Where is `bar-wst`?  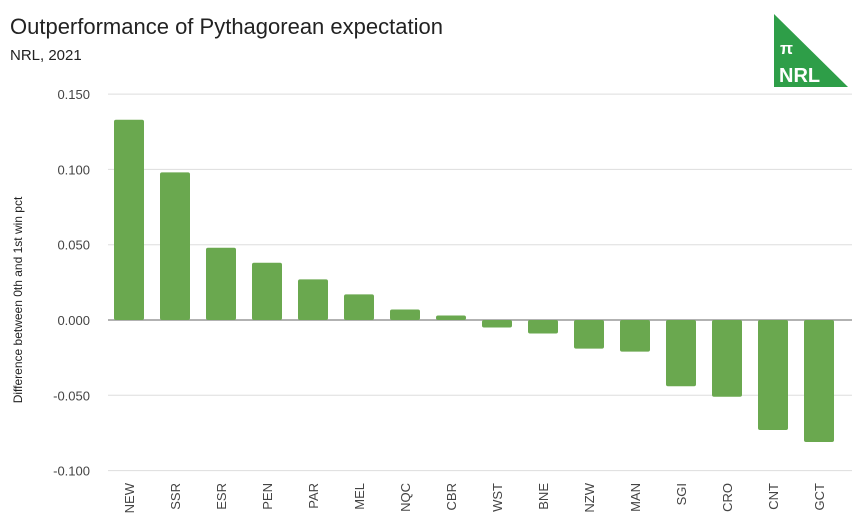 bar-wst is located at coordinates (497, 324).